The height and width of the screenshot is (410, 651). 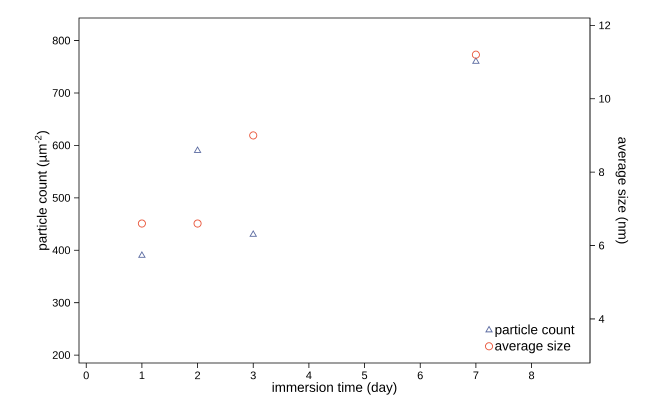 I want to click on x-tick-label: 6, so click(x=420, y=376).